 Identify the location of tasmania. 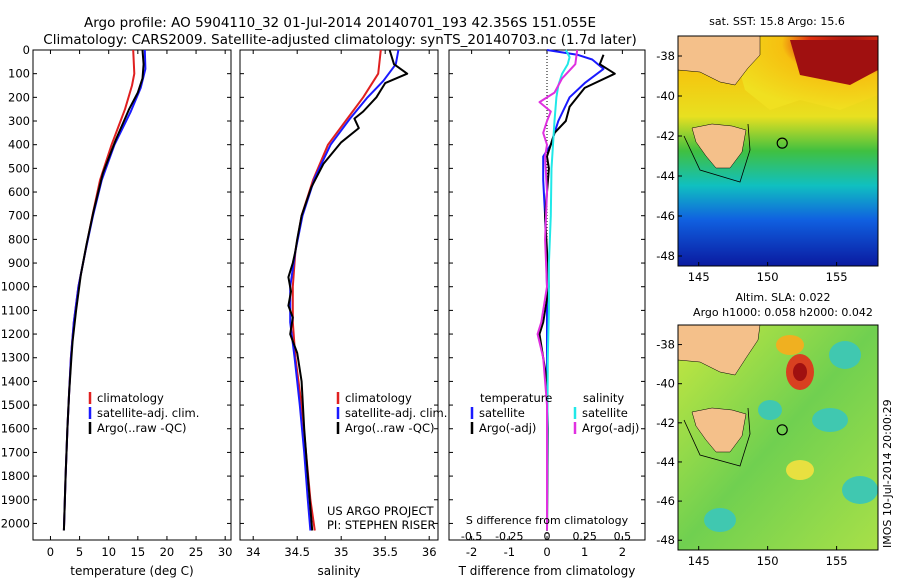
(719, 430).